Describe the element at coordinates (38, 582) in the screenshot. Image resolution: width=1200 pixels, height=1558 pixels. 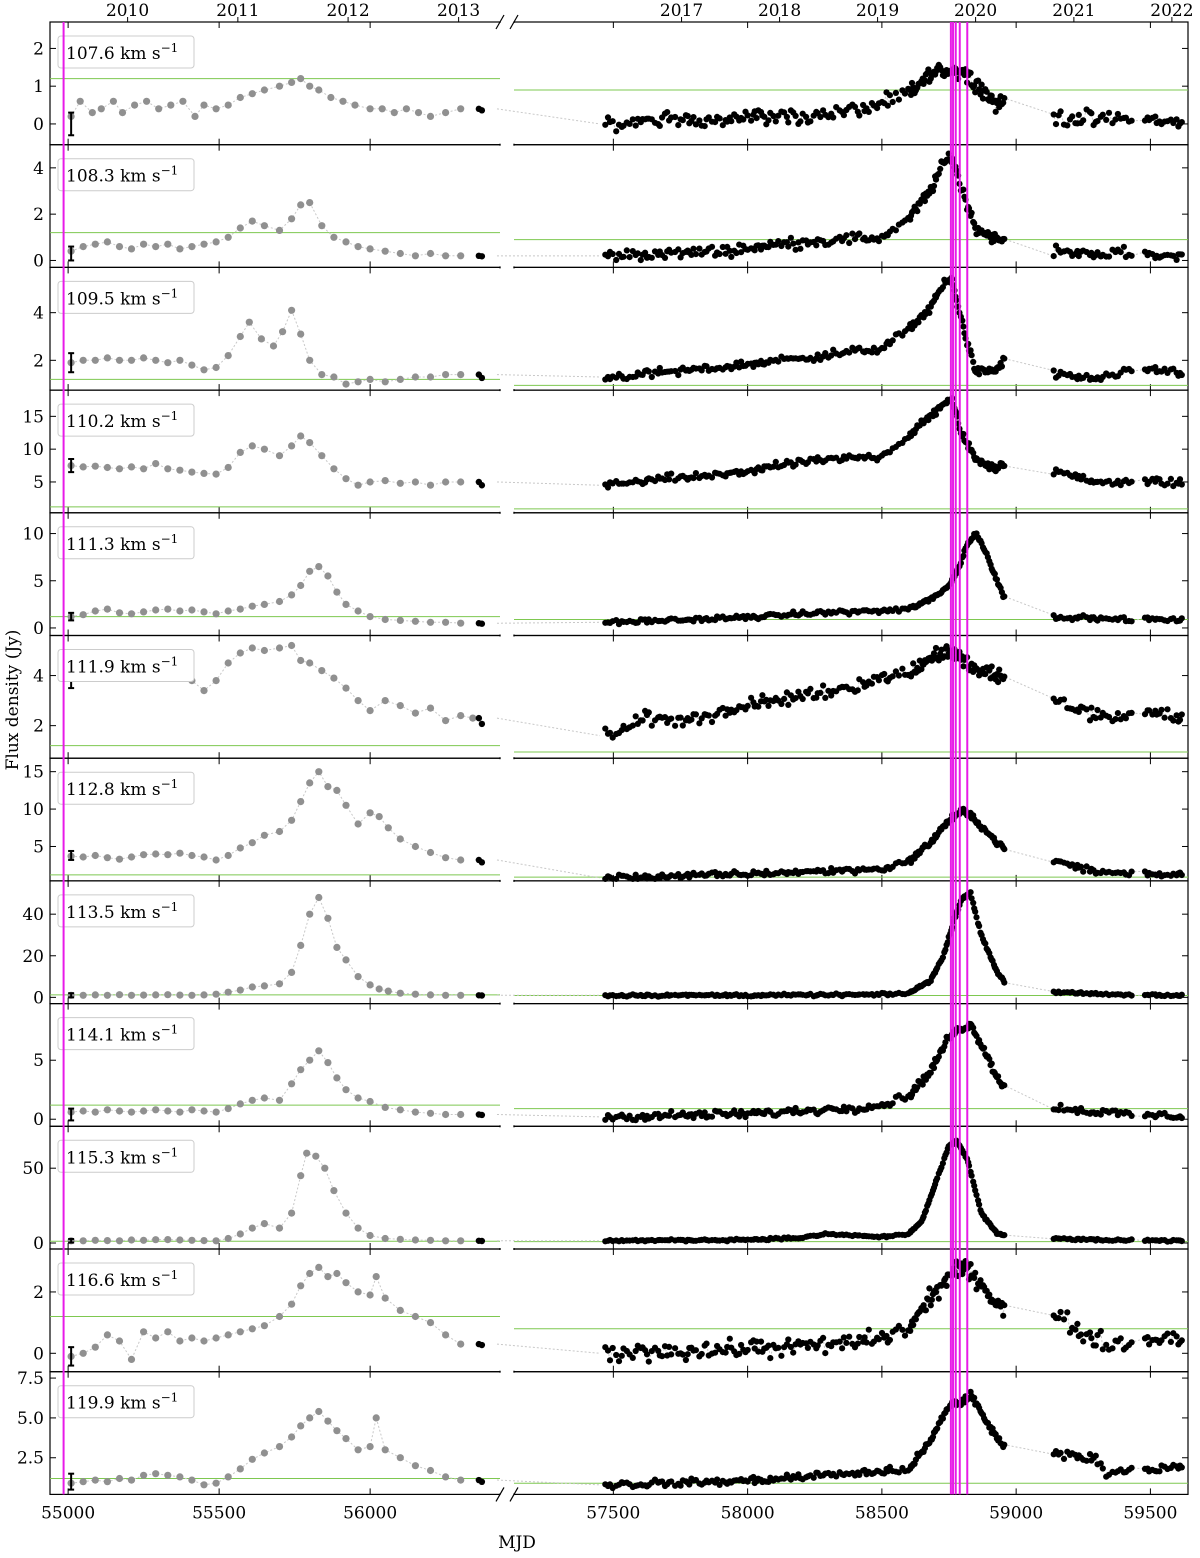
I see `y-tick-label: 5` at that location.